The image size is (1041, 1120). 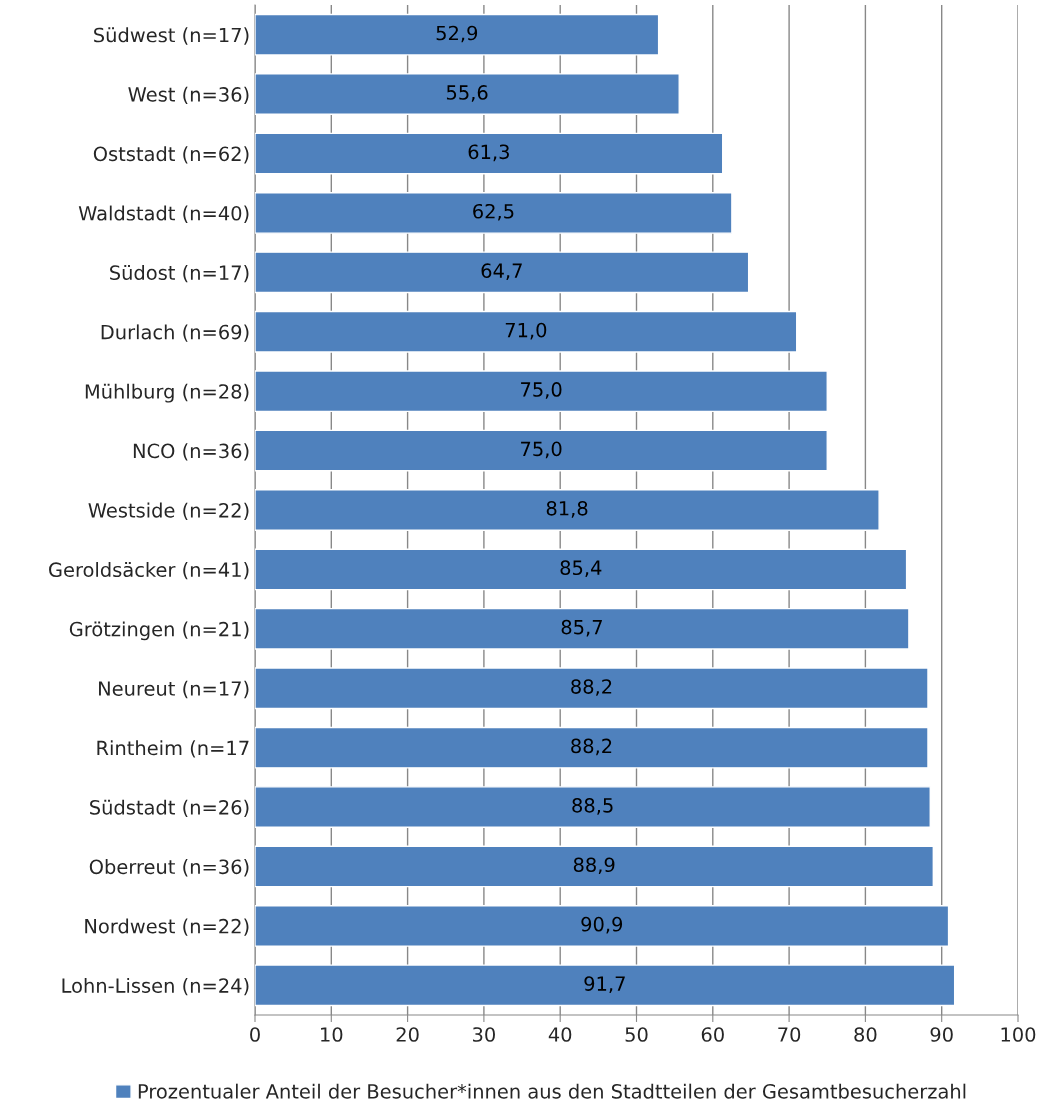 What do you see at coordinates (552, 1091) in the screenshot?
I see `legend-label: Prozentualer Anteil der Besucher*innen aus den Stadtteilen der Gesamtbesucherzahl` at bounding box center [552, 1091].